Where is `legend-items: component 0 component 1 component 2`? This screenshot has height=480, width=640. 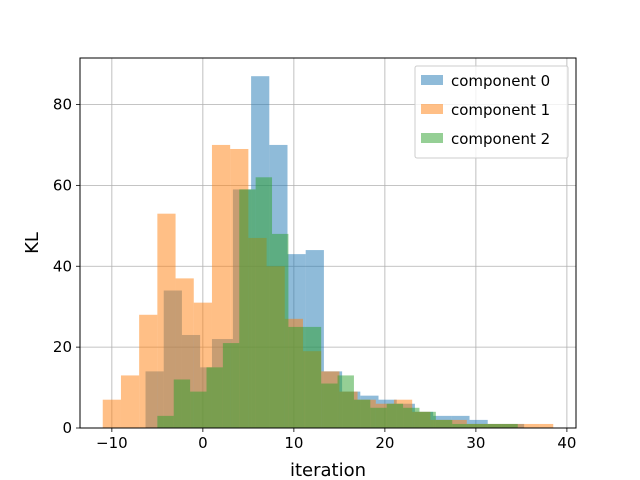
legend-items: component 0 component 1 component 2 is located at coordinates (485, 110).